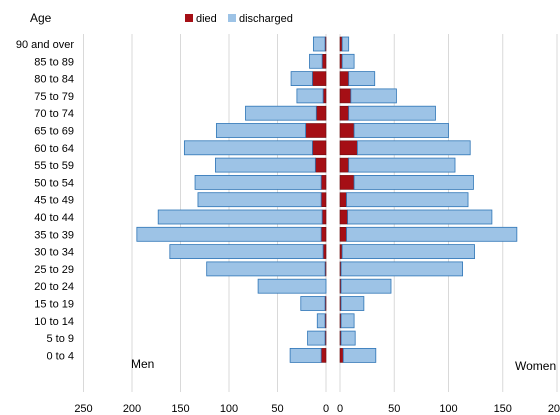 This screenshot has width=560, height=415. Describe the element at coordinates (41, 18) in the screenshot. I see `axis-title: Age` at that location.